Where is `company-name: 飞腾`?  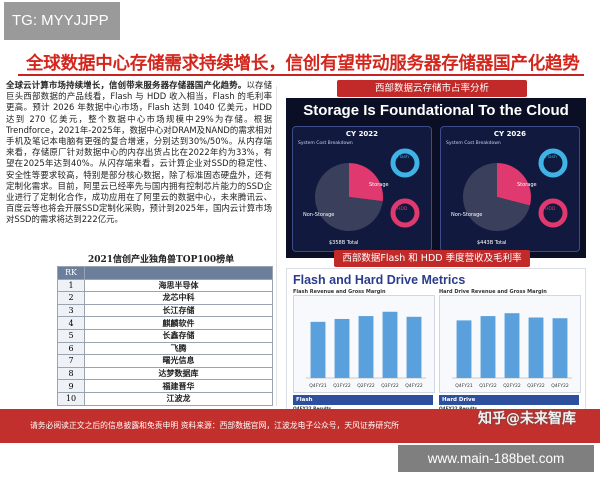 company-name: 飞腾 is located at coordinates (178, 348).